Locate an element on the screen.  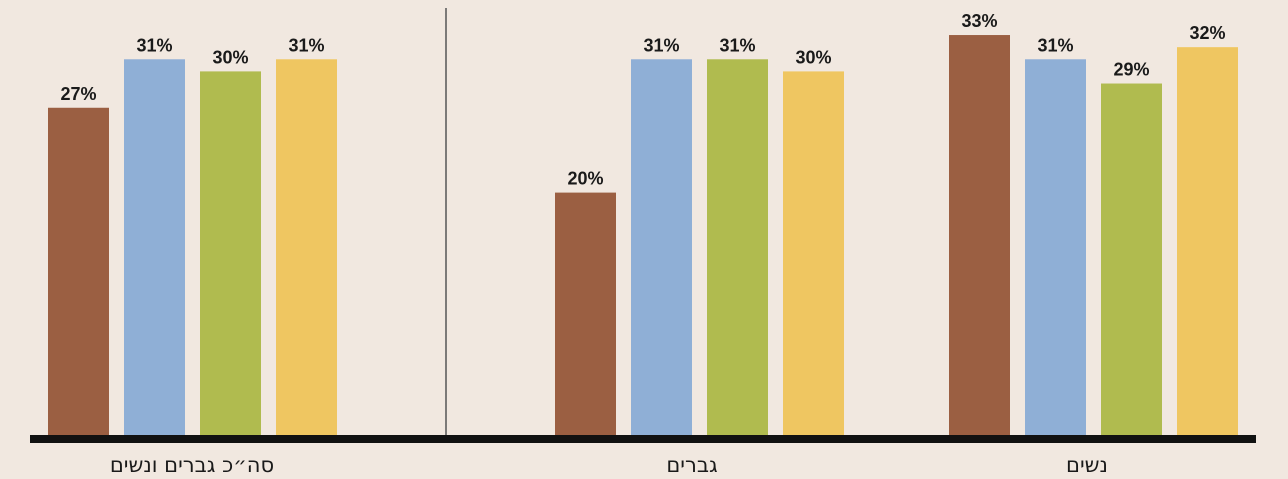
bar-g2-s1 is located at coordinates (585, 313).